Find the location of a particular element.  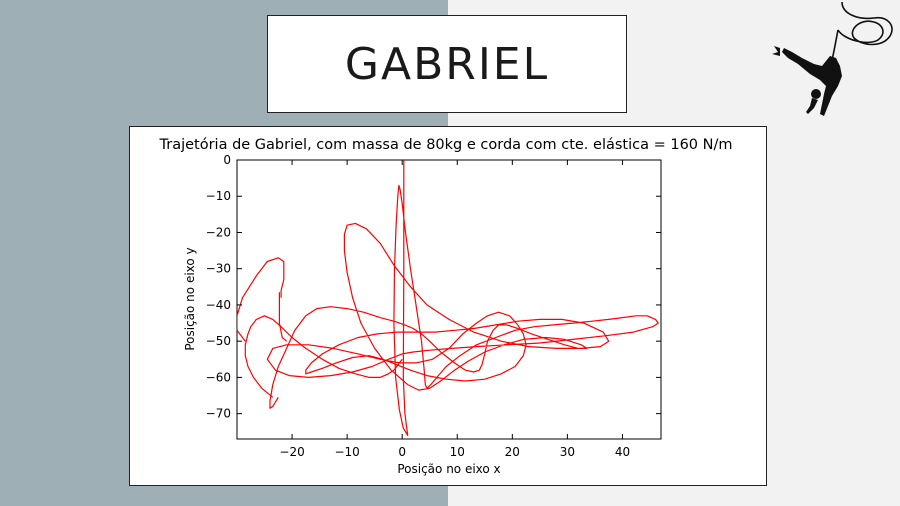

x-tick-label: 0 is located at coordinates (402, 452).